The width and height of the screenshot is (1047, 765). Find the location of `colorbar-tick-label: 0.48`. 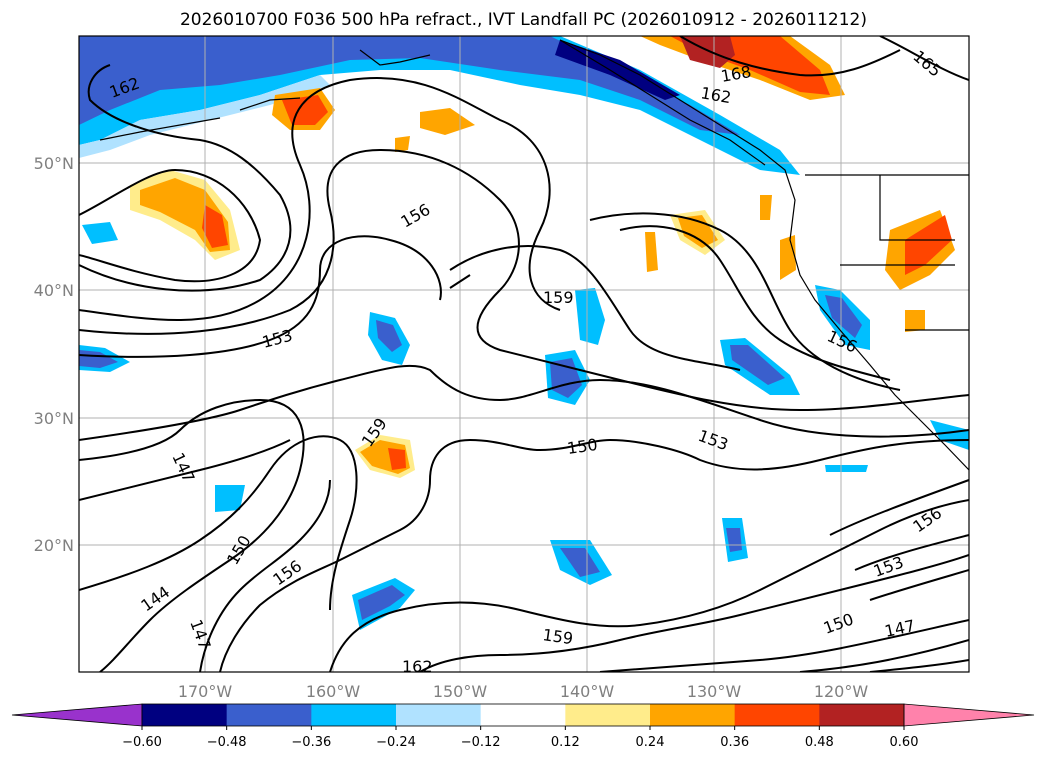

colorbar-tick-label: 0.48 is located at coordinates (819, 742).